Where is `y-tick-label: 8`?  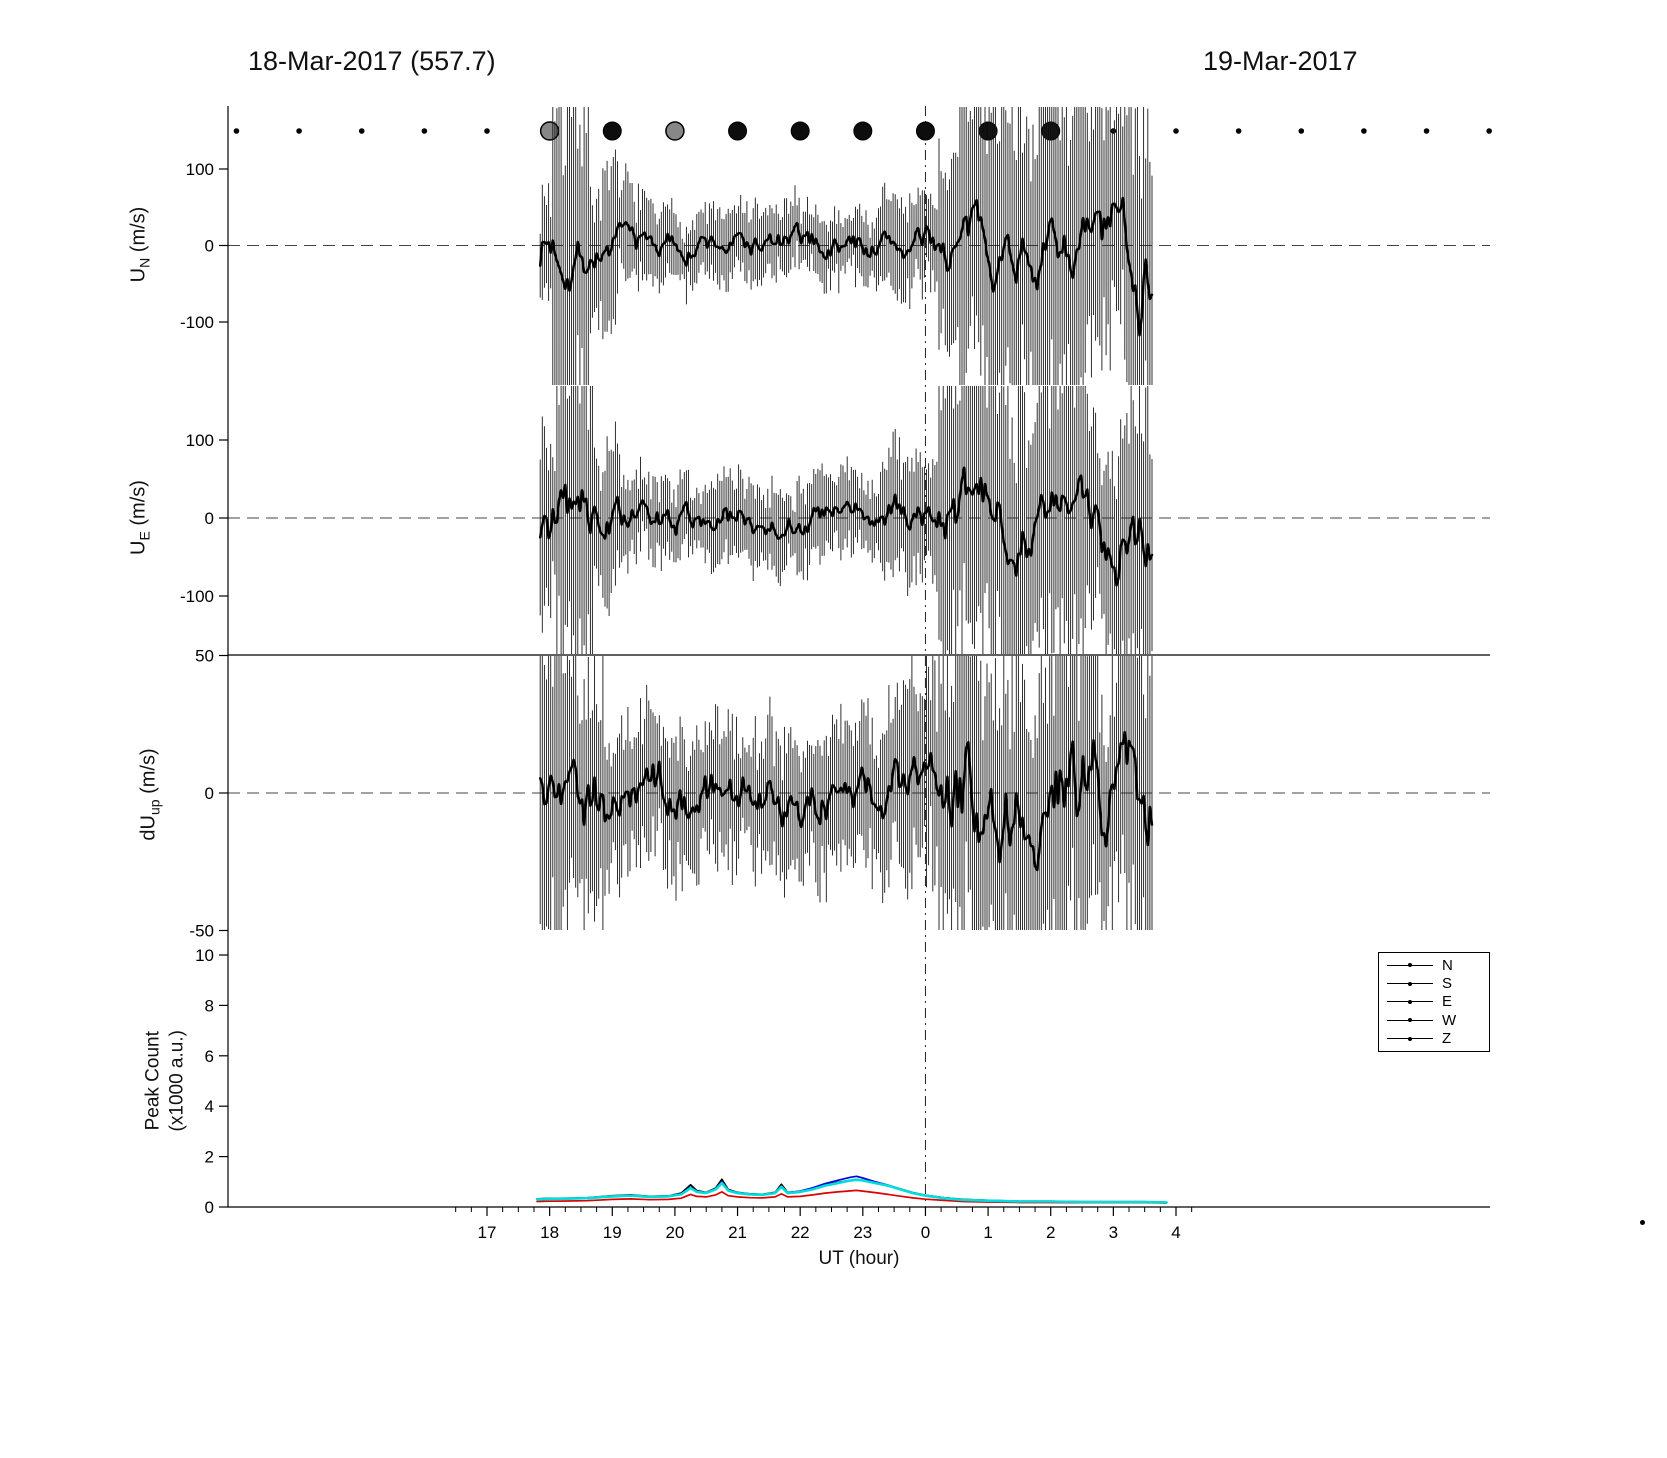 y-tick-label: 8 is located at coordinates (209, 1005).